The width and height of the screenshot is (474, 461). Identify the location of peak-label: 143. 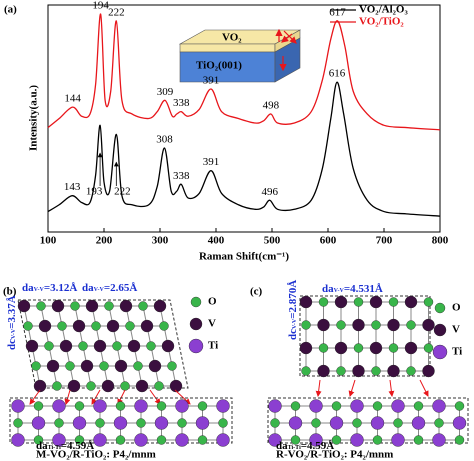
(72, 187).